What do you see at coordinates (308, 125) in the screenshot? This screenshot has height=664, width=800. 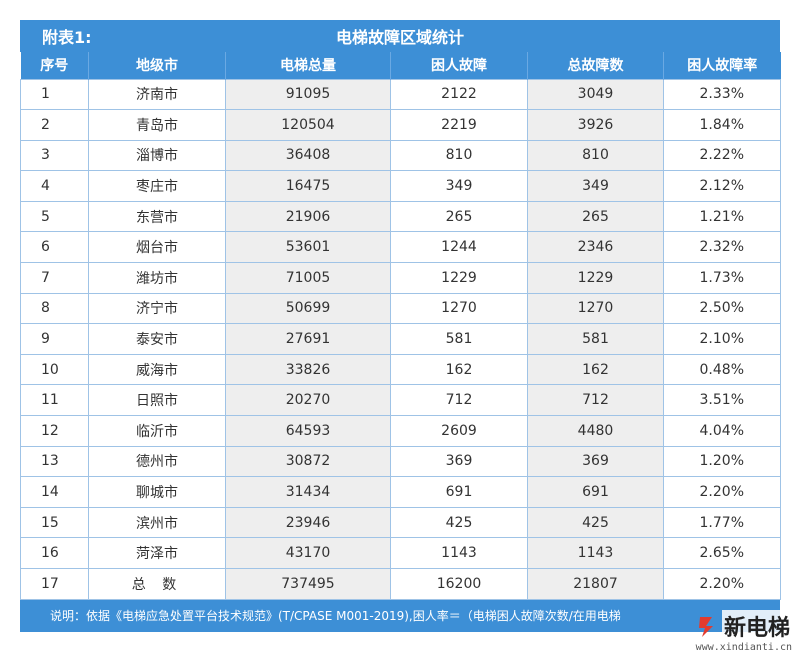 I see `cell-elevator-total: 120504` at bounding box center [308, 125].